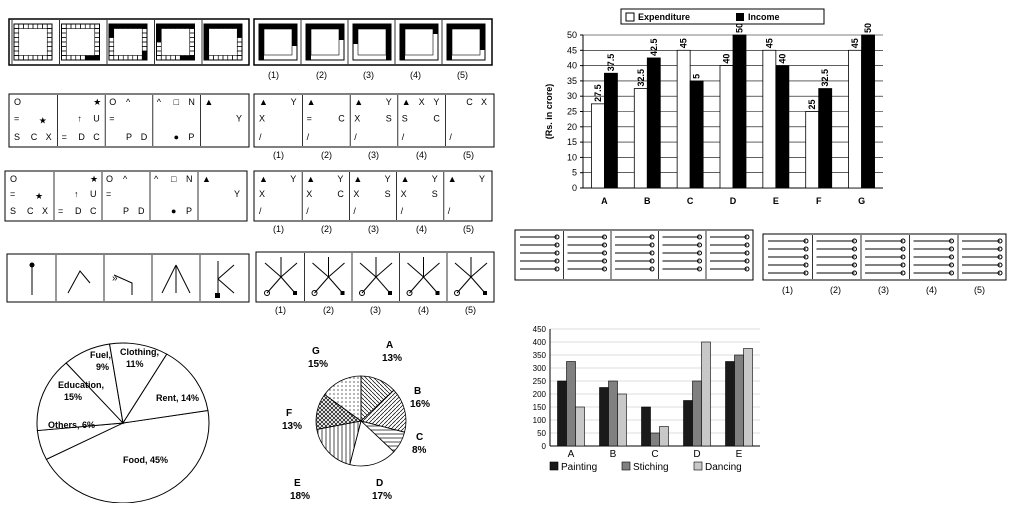 This screenshot has width=1020, height=506. Describe the element at coordinates (267, 293) in the screenshot. I see `ring-end` at that location.